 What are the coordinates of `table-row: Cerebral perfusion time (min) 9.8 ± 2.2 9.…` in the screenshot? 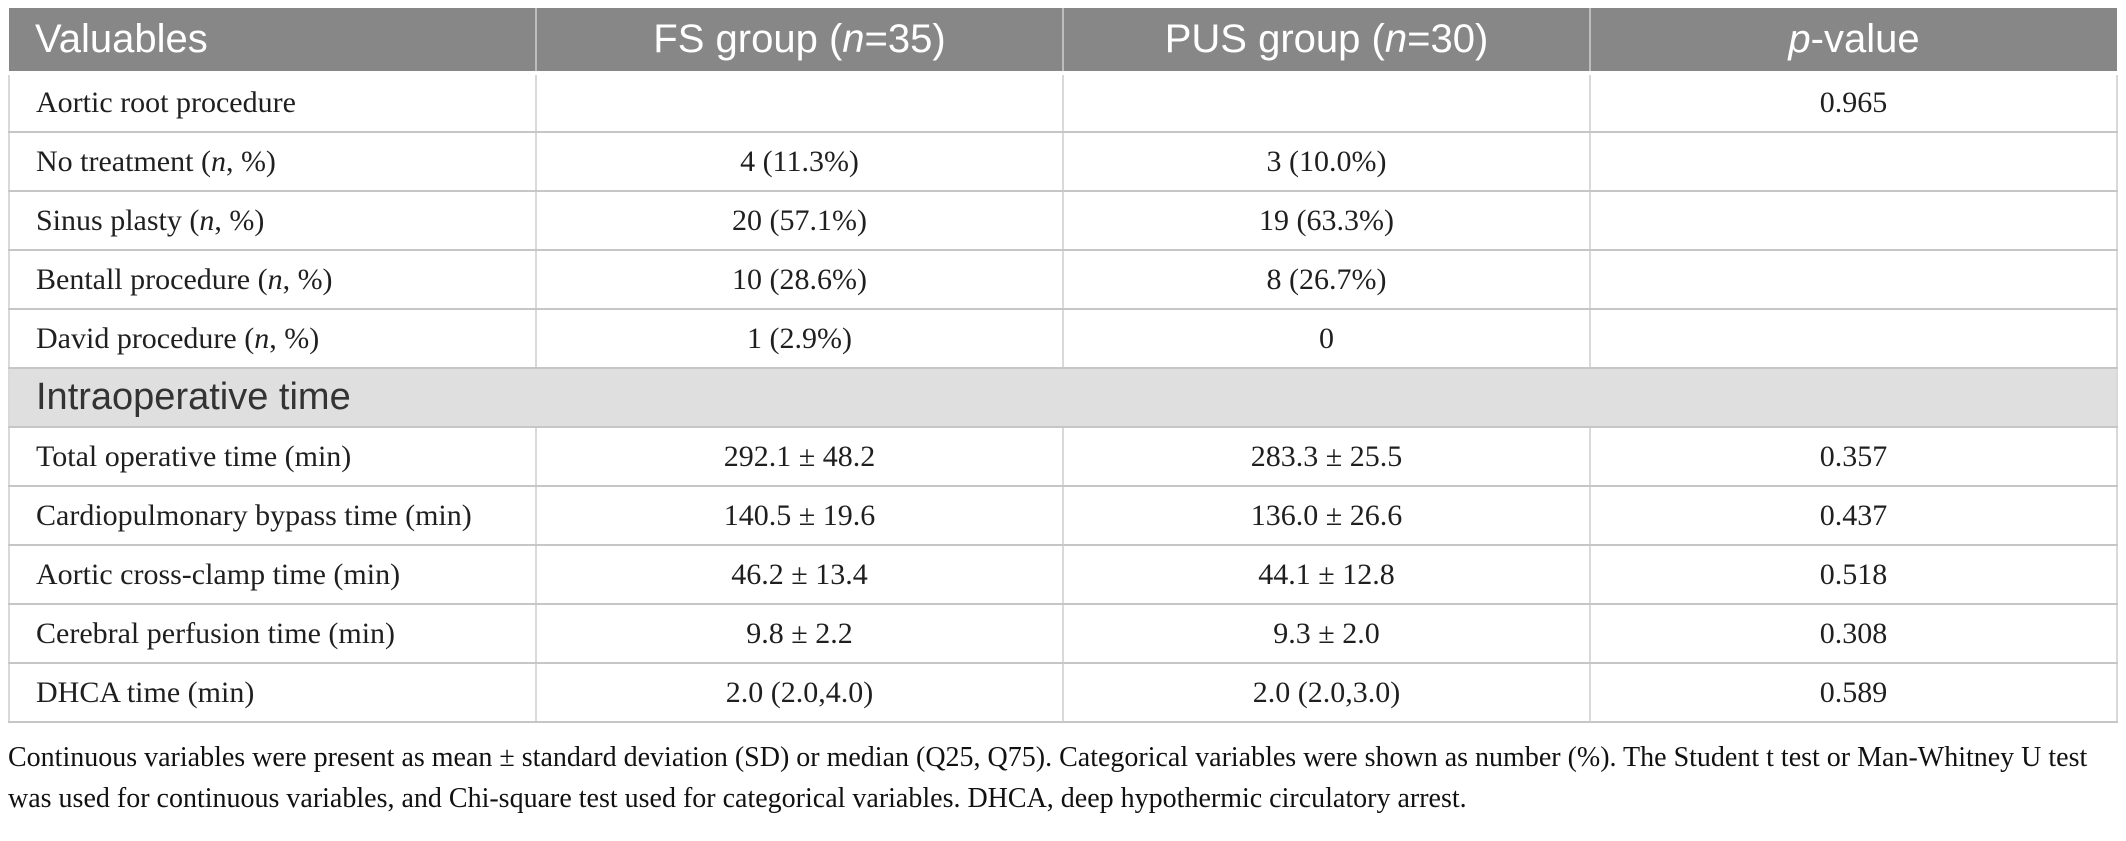 It's located at (1063, 633).